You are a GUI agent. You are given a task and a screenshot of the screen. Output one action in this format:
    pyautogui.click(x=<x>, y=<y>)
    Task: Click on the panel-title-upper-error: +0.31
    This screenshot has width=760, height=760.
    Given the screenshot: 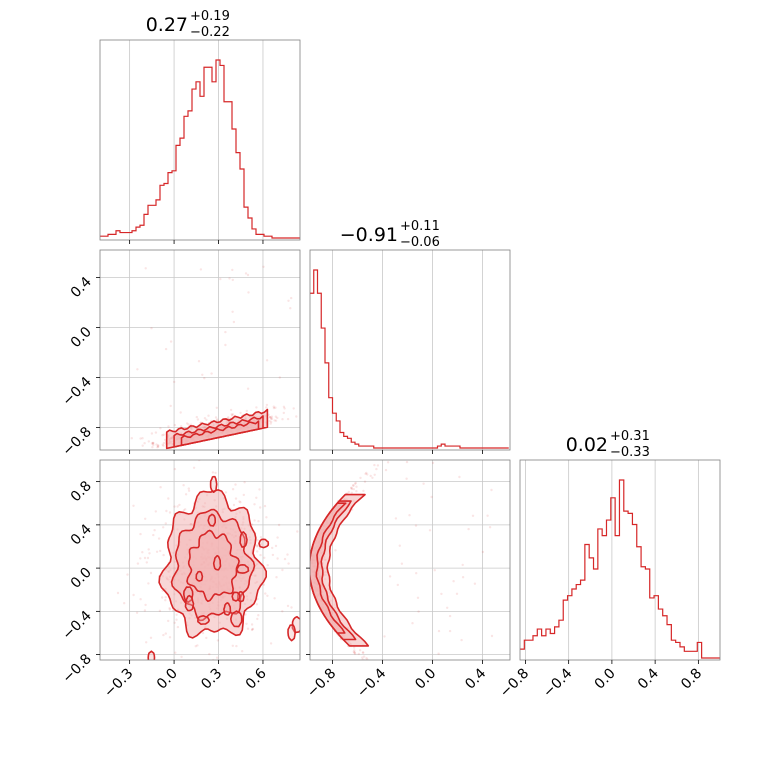 What is the action you would take?
    pyautogui.click(x=630, y=436)
    